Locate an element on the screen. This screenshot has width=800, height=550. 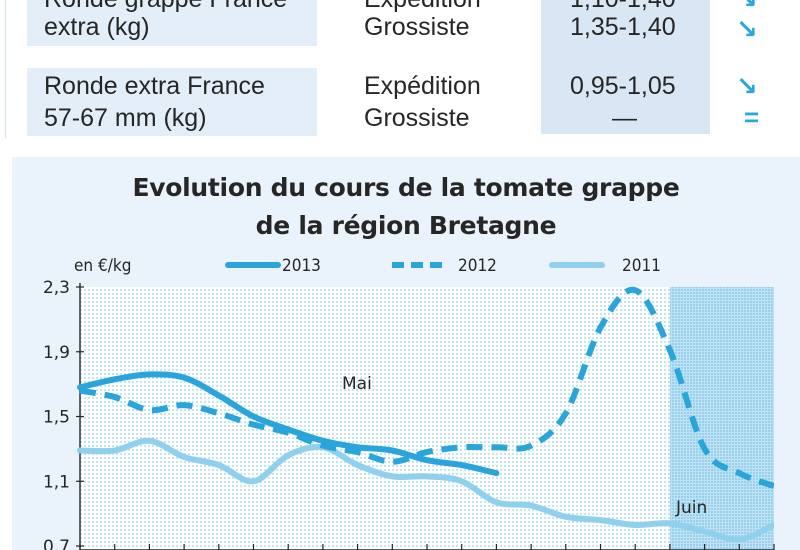
product-name-line2: extra (kg) is located at coordinates (97, 27).